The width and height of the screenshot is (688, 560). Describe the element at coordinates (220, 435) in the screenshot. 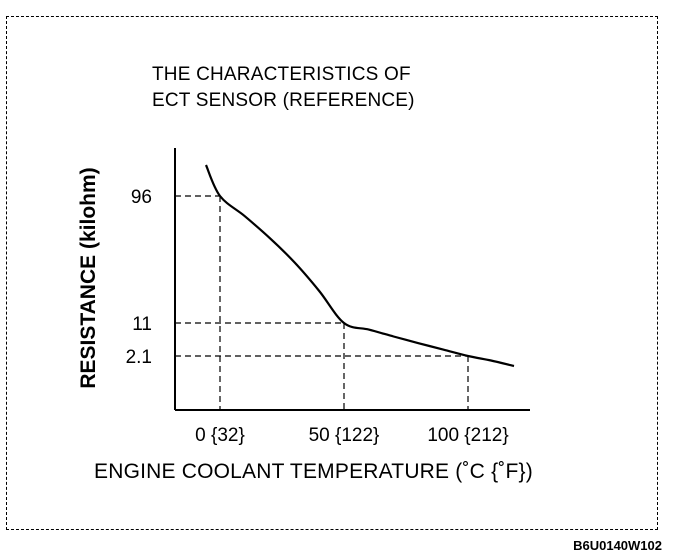

I see `x-tick-label-0: 0 {32}` at that location.